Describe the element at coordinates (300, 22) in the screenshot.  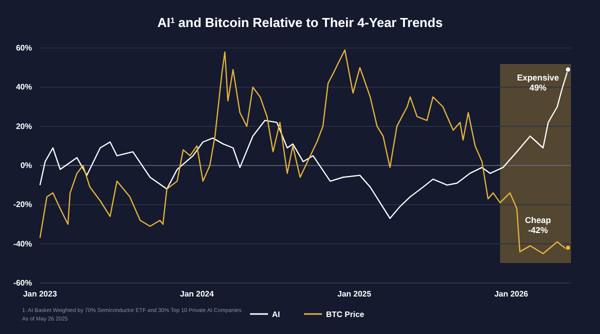
I see `chart-title: AI$^{1}$ and Bitcoin Relative to Their 4-Year Trends` at that location.